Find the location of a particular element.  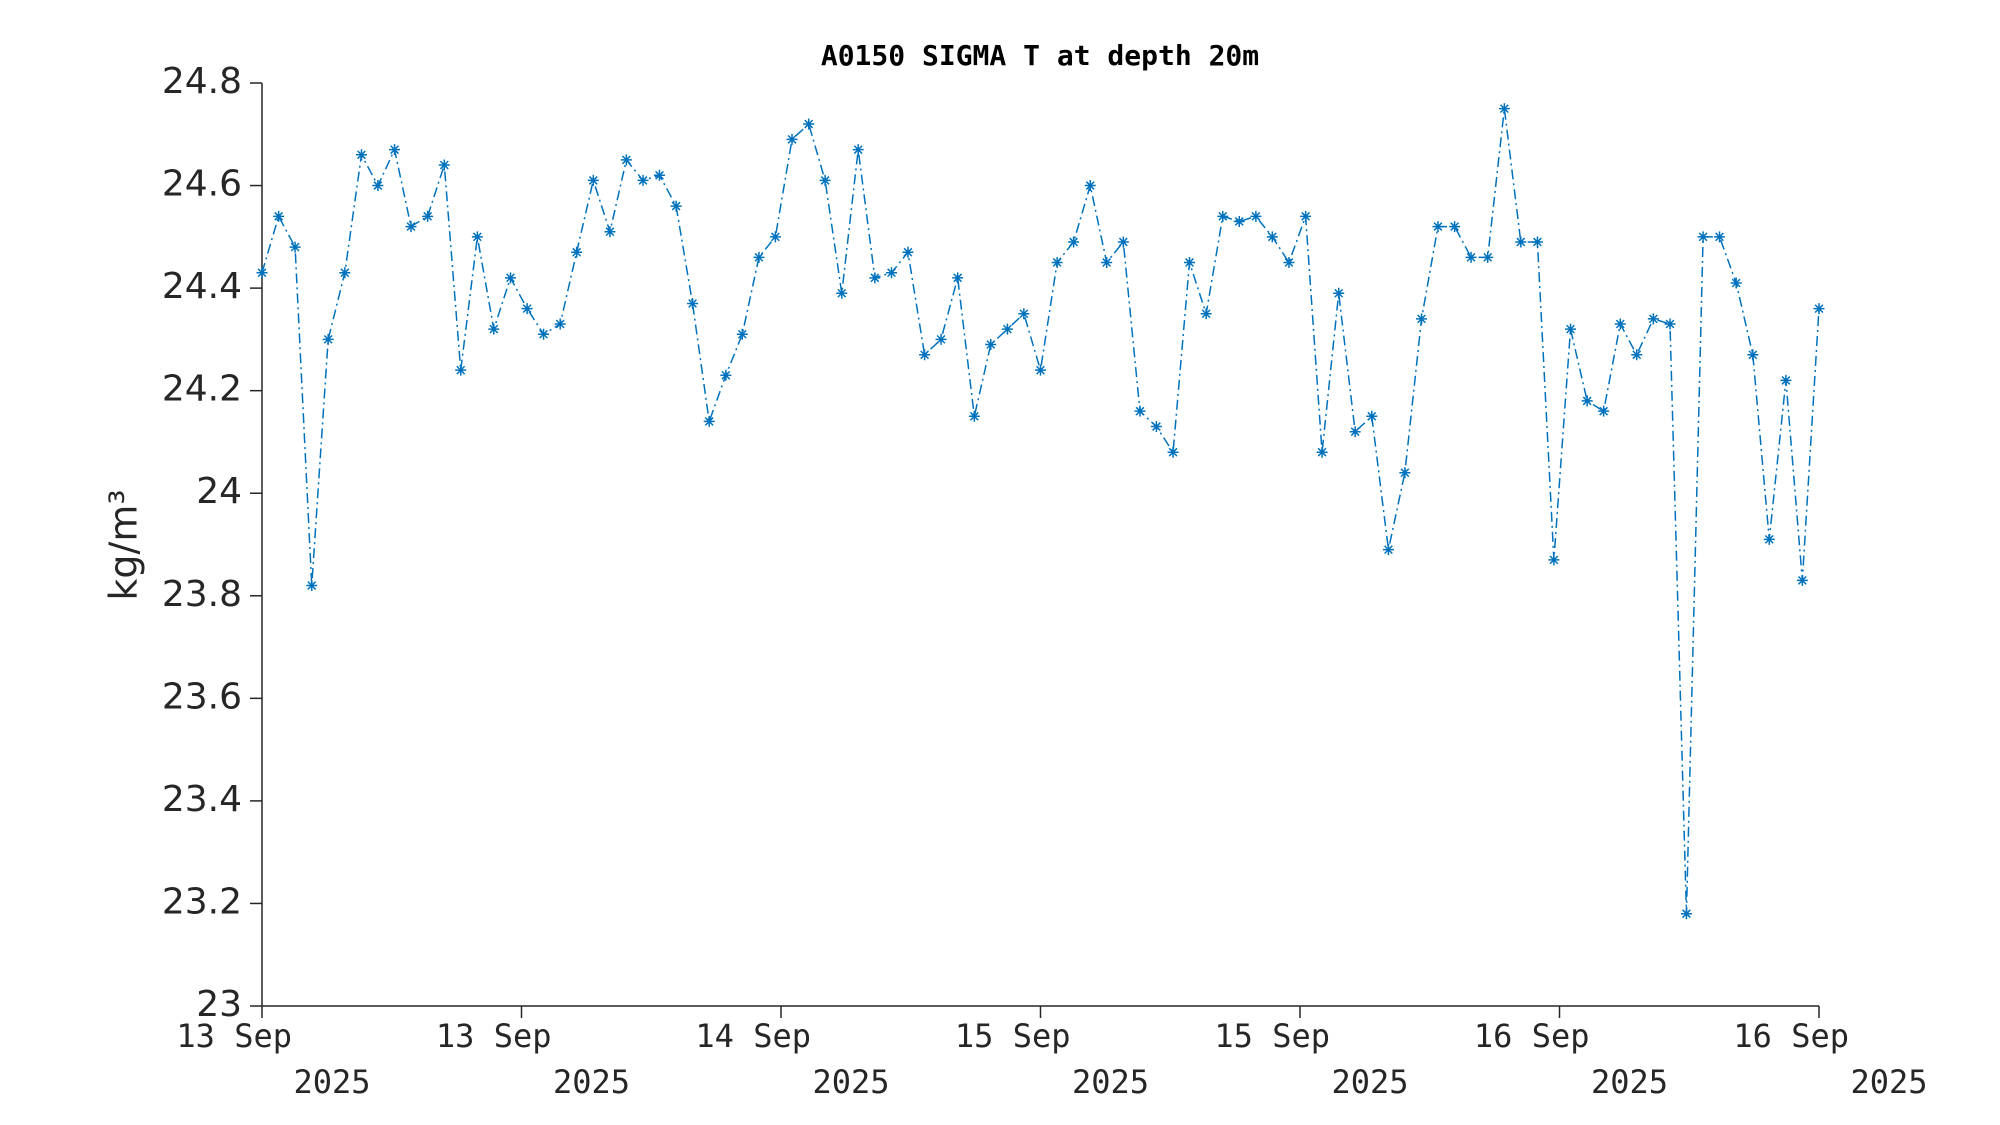

y-axis-label: kg/m³ is located at coordinates (124, 544).